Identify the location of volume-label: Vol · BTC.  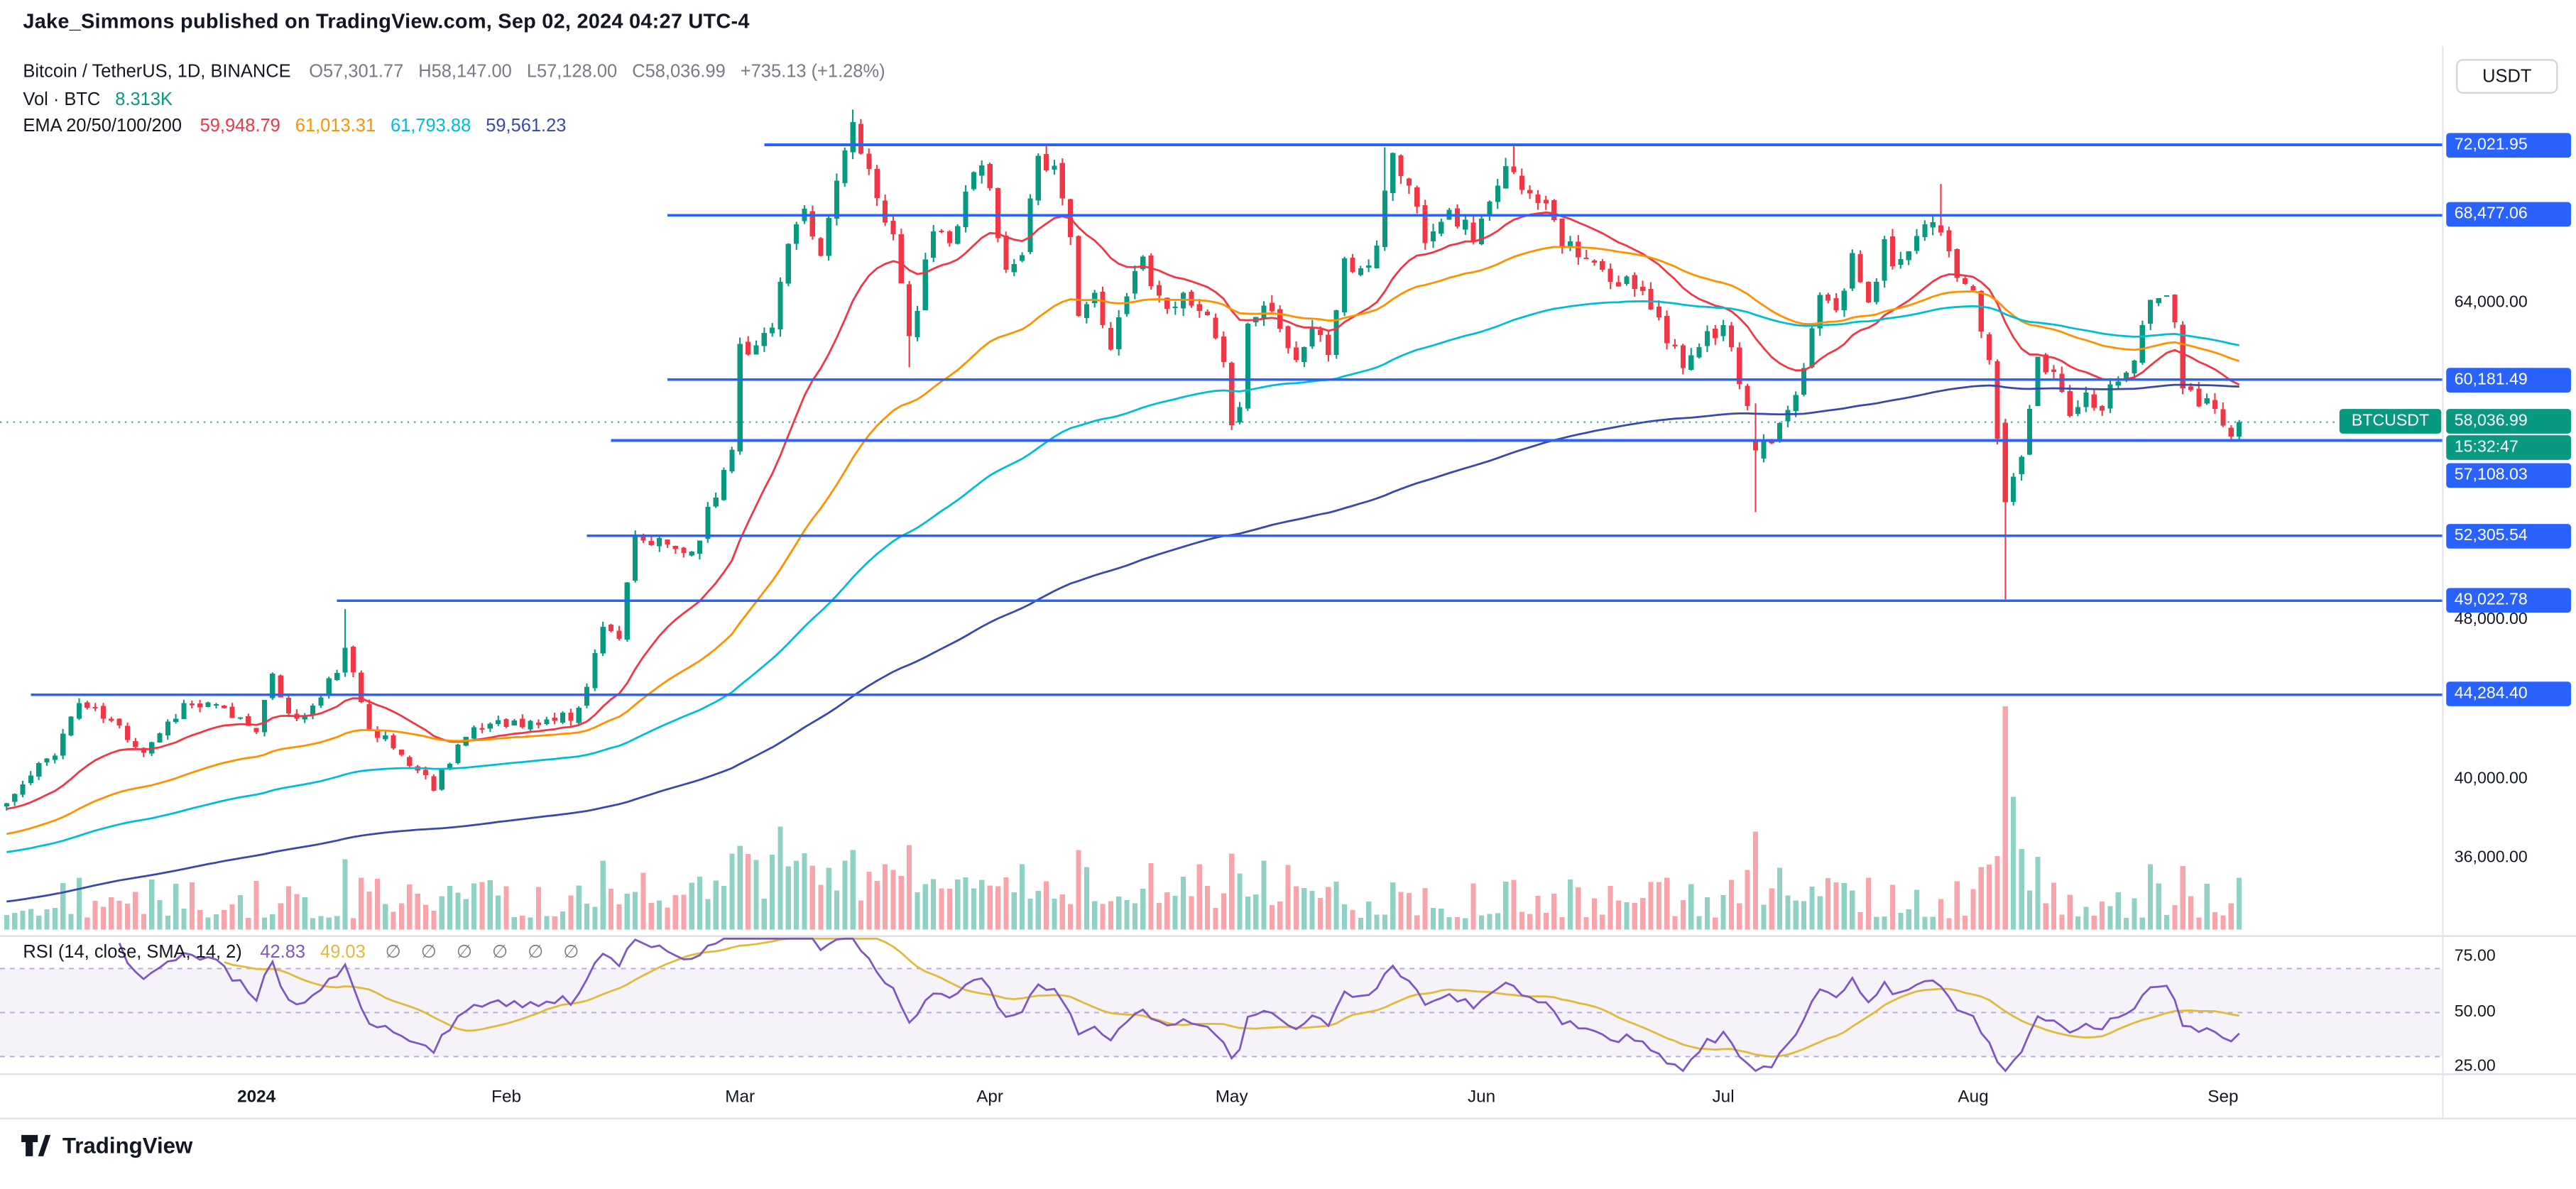
(62, 99).